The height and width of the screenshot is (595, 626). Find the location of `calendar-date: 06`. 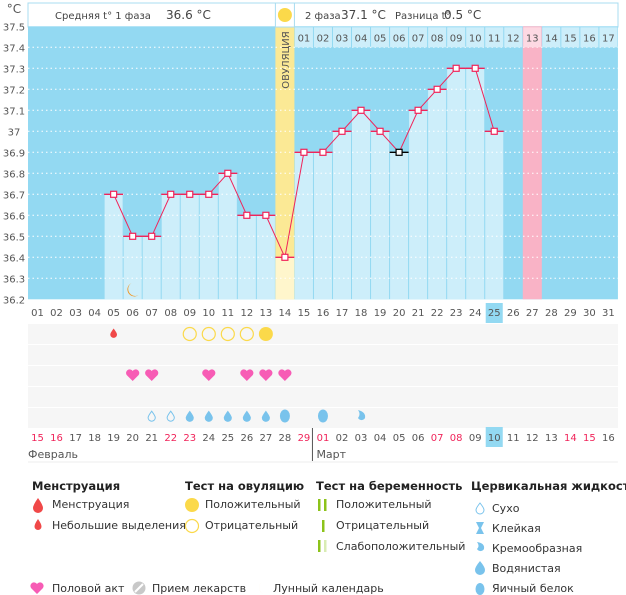

calendar-date: 06 is located at coordinates (418, 438).